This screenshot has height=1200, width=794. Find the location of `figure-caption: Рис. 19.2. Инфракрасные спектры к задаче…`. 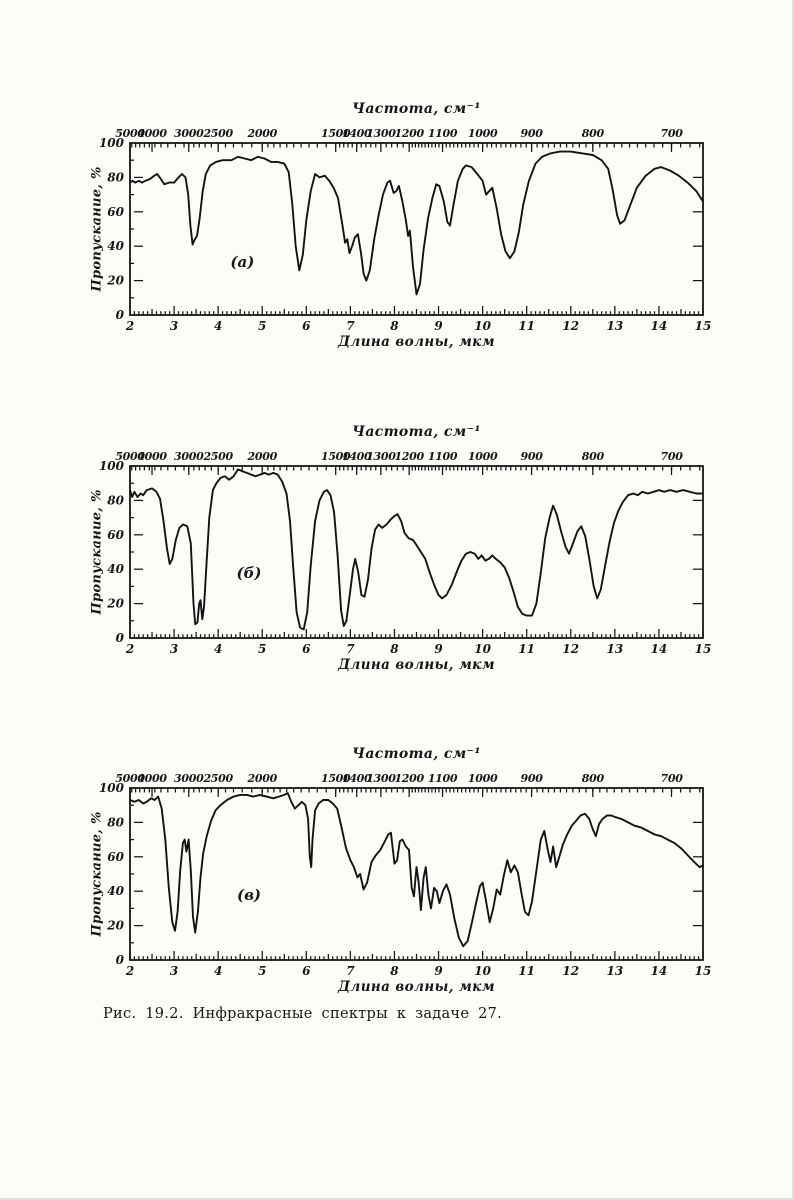

figure-caption: Рис. 19.2. Инфракрасные спектры к задаче… is located at coordinates (303, 1014).